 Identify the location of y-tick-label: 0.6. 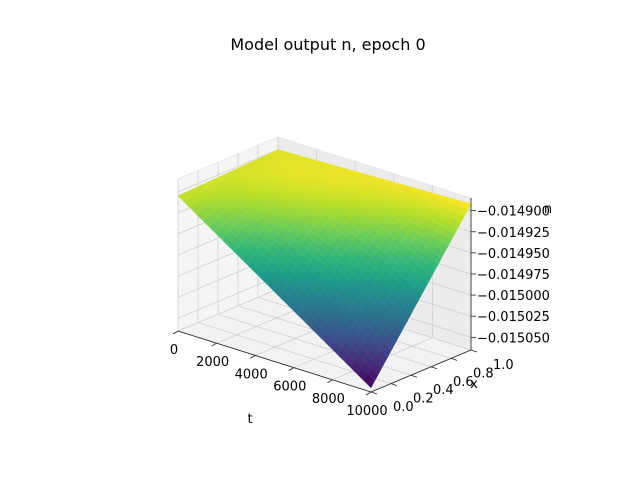
(463, 382).